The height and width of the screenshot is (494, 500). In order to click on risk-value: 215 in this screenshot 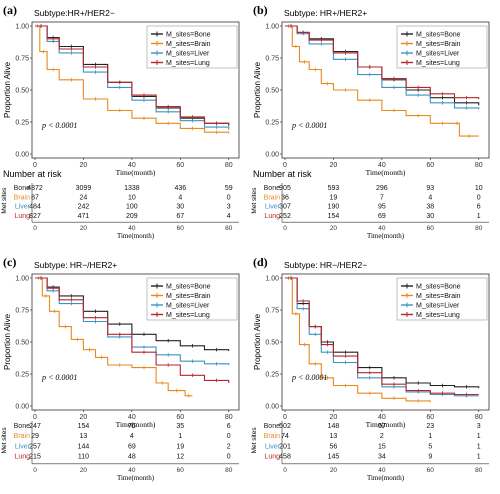, I will do `click(35, 457)`.